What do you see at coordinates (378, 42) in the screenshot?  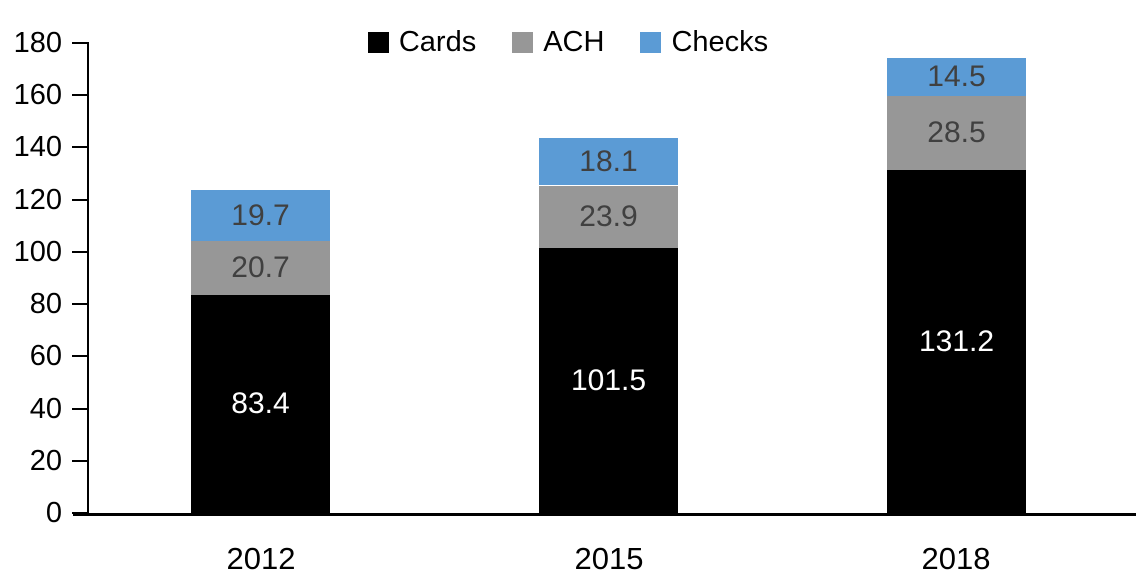 I see `legend-swatch-cards-icon` at bounding box center [378, 42].